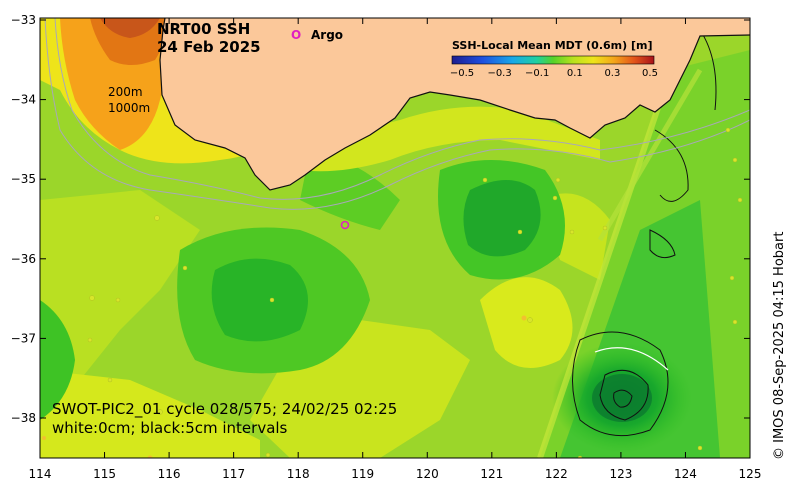 This screenshot has height=492, width=791. What do you see at coordinates (104, 474) in the screenshot?
I see `x-tick-label: 115` at bounding box center [104, 474].